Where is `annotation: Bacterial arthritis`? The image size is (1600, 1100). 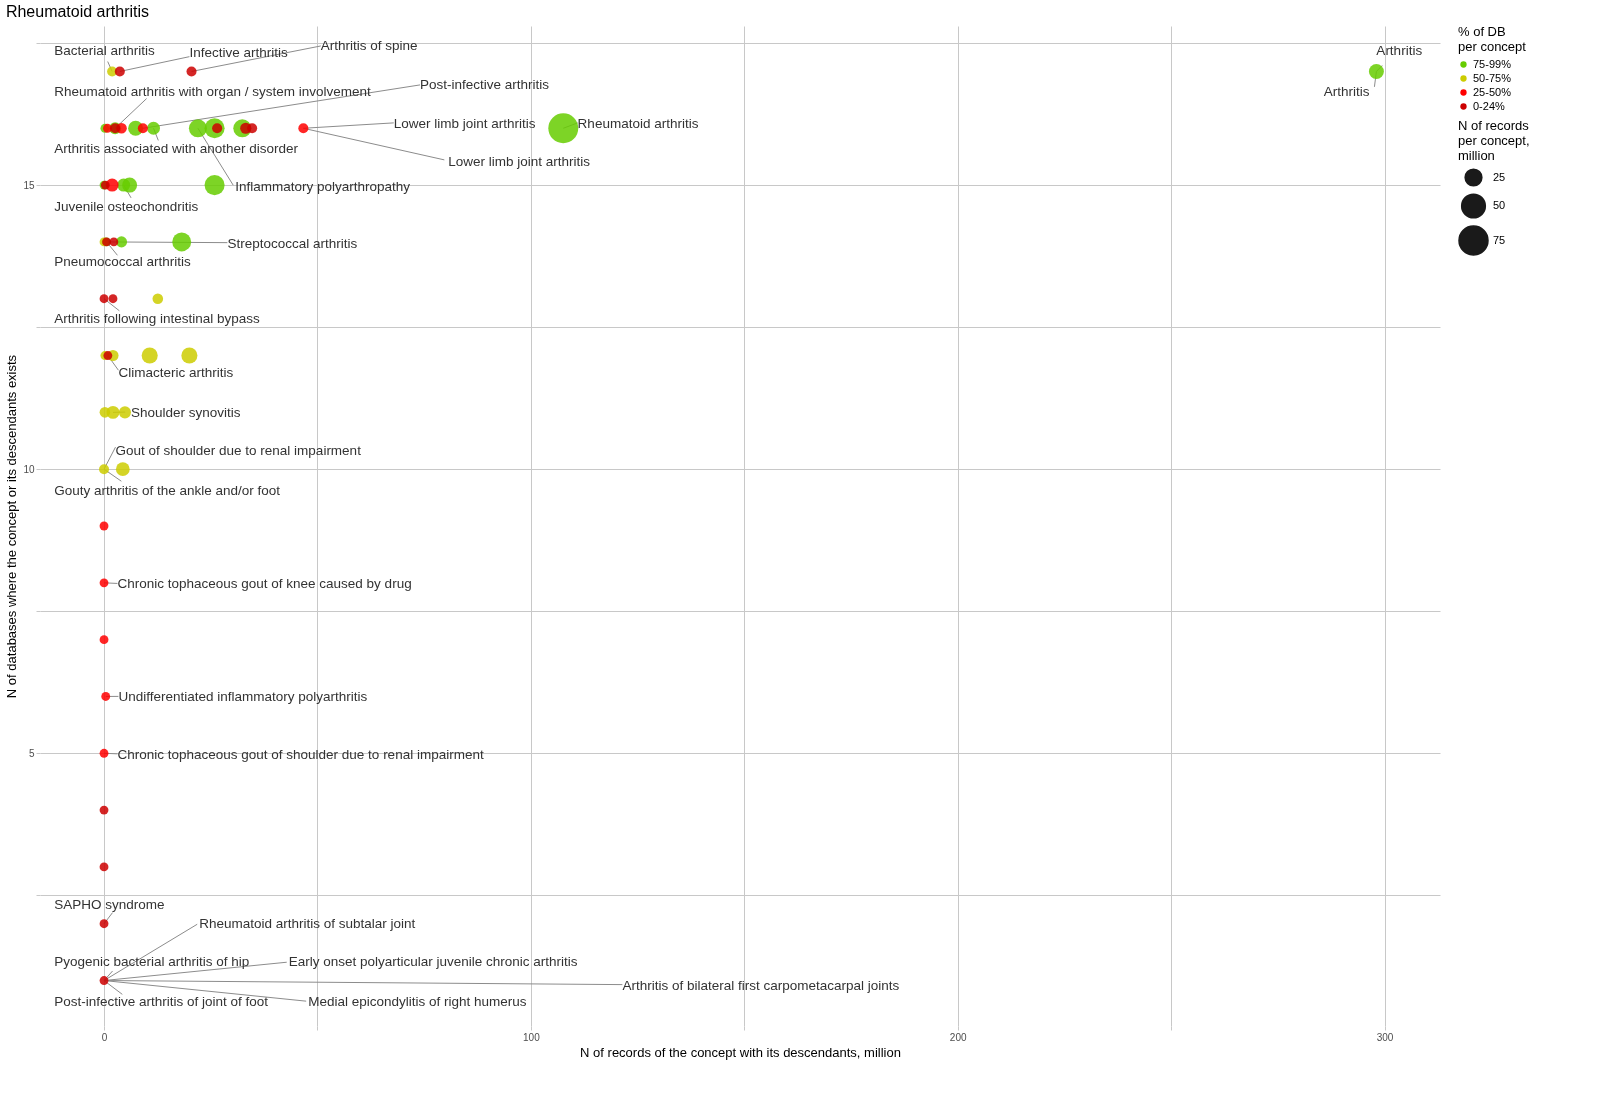 annotation: Bacterial arthritis is located at coordinates (104, 50).